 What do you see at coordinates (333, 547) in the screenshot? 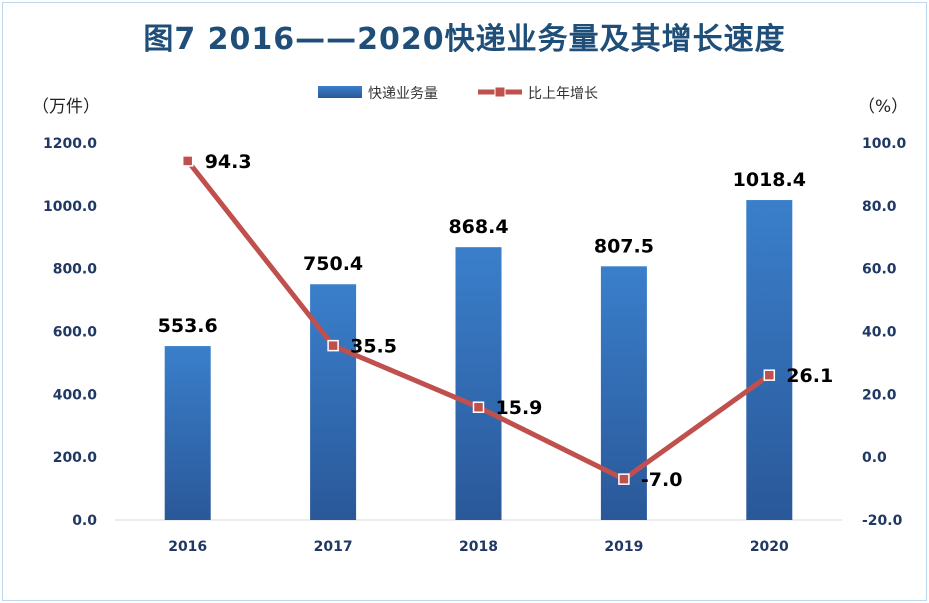
I see `x-tick-label: 2017` at bounding box center [333, 547].